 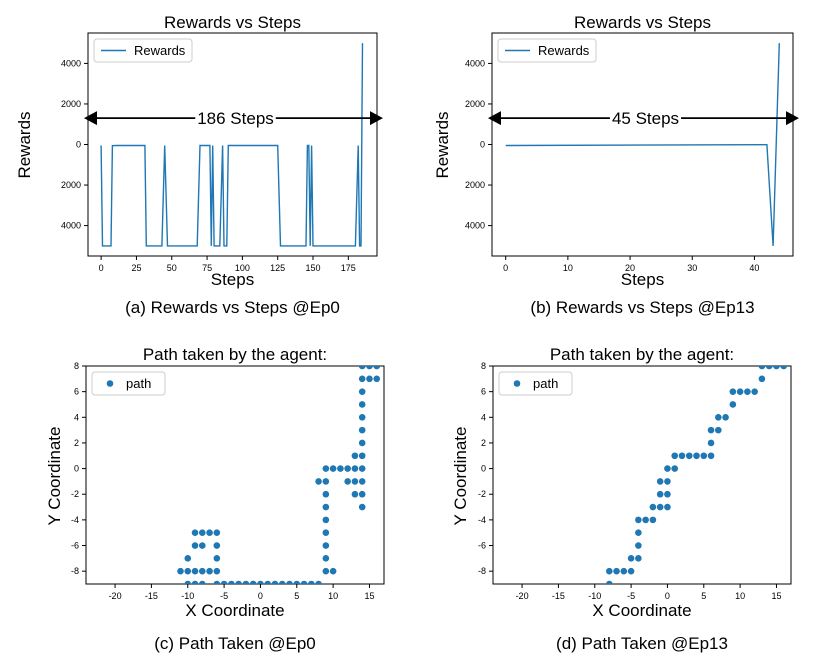 What do you see at coordinates (312, 268) in the screenshot?
I see `x-tick-label: 150` at bounding box center [312, 268].